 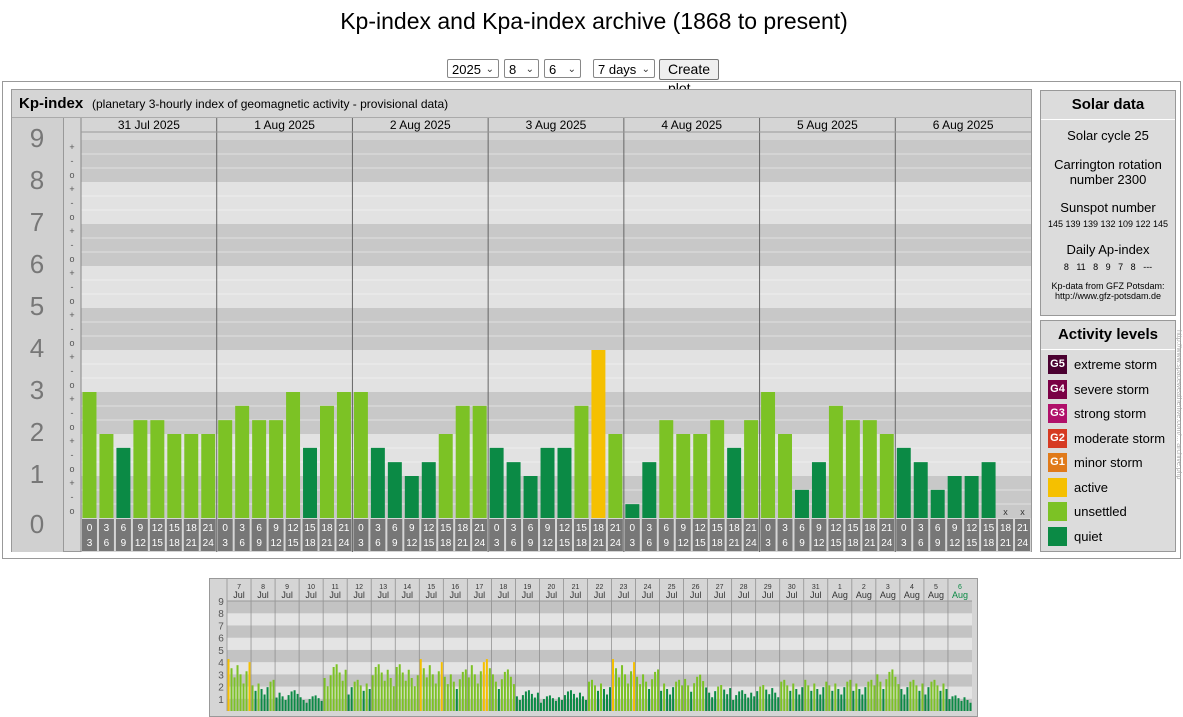 I want to click on ap-label: Daily Ap-index, so click(x=1108, y=249).